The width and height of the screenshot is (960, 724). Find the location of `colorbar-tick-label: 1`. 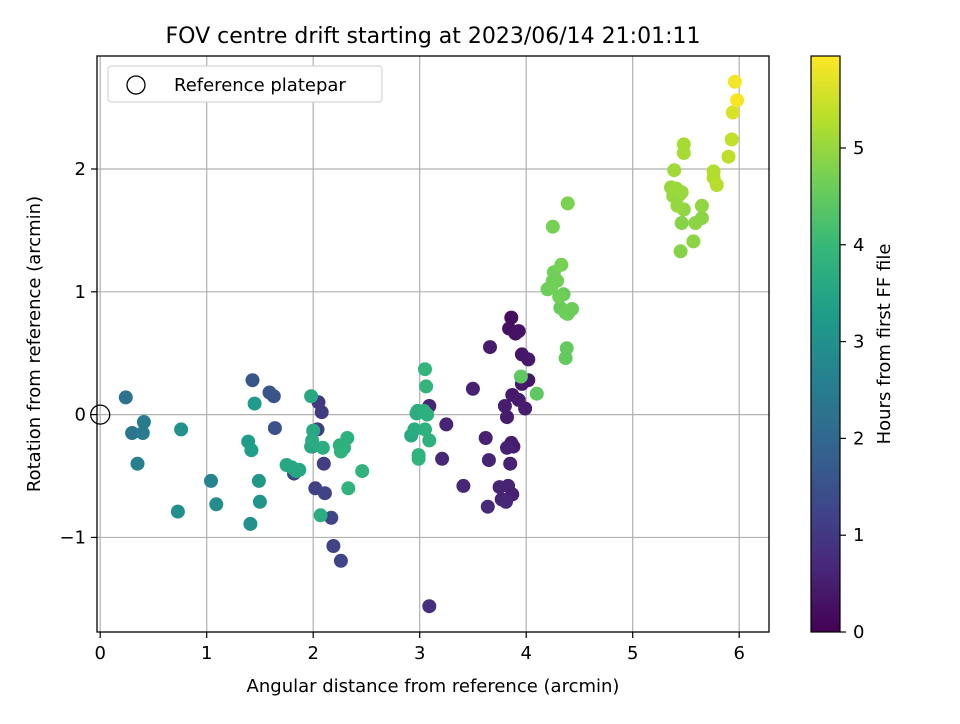

colorbar-tick-label: 1 is located at coordinates (858, 535).